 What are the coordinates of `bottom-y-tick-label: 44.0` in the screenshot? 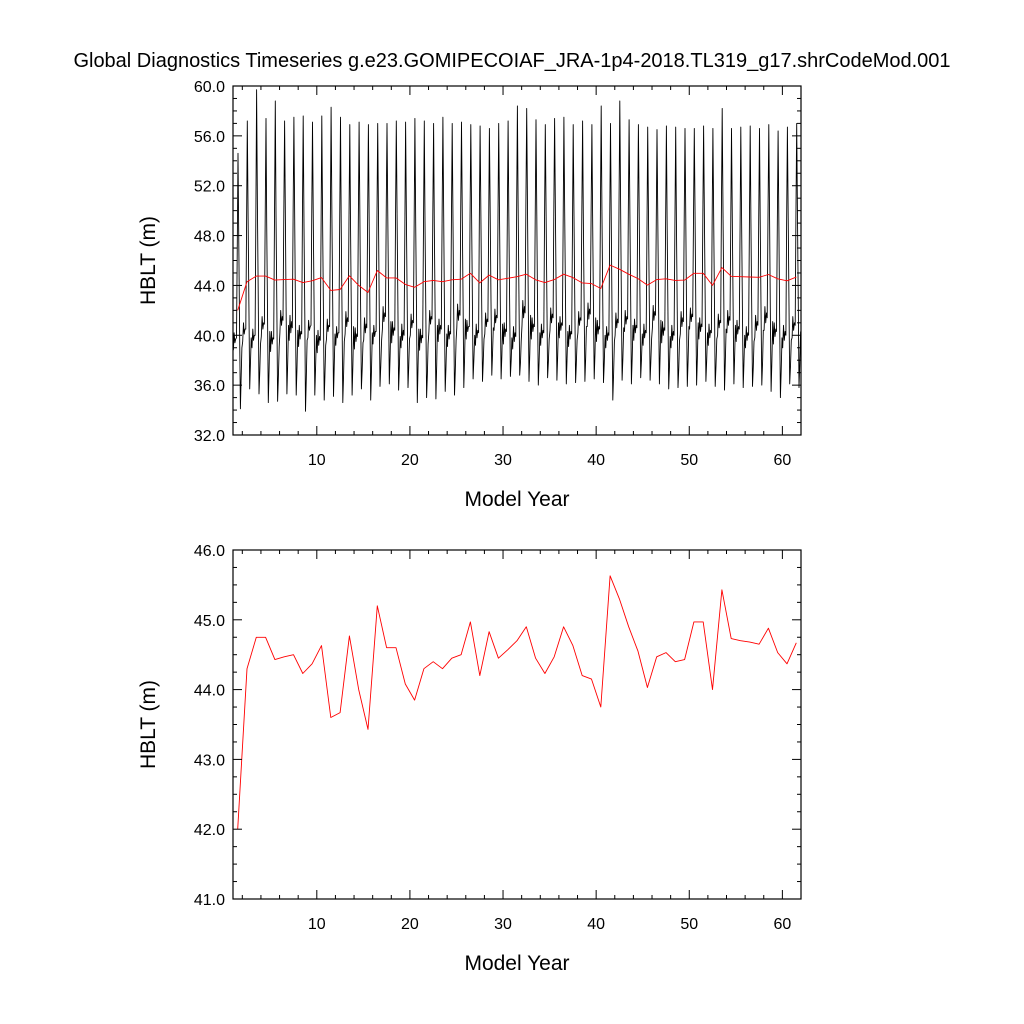 It's located at (209, 691).